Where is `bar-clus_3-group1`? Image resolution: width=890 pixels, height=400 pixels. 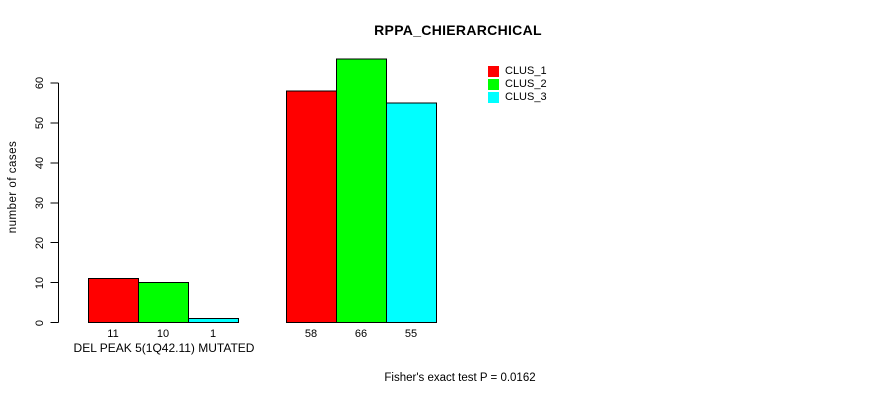
bar-clus_3-group1 is located at coordinates (213, 320).